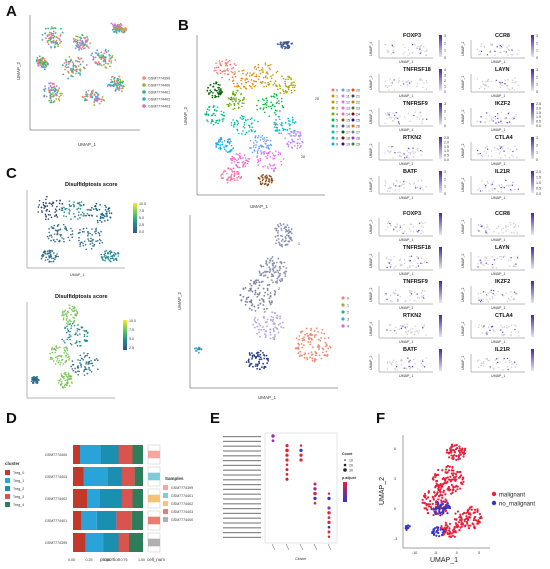  I want to click on feature-title-IKZF2: IKZF2, so click(502, 104).